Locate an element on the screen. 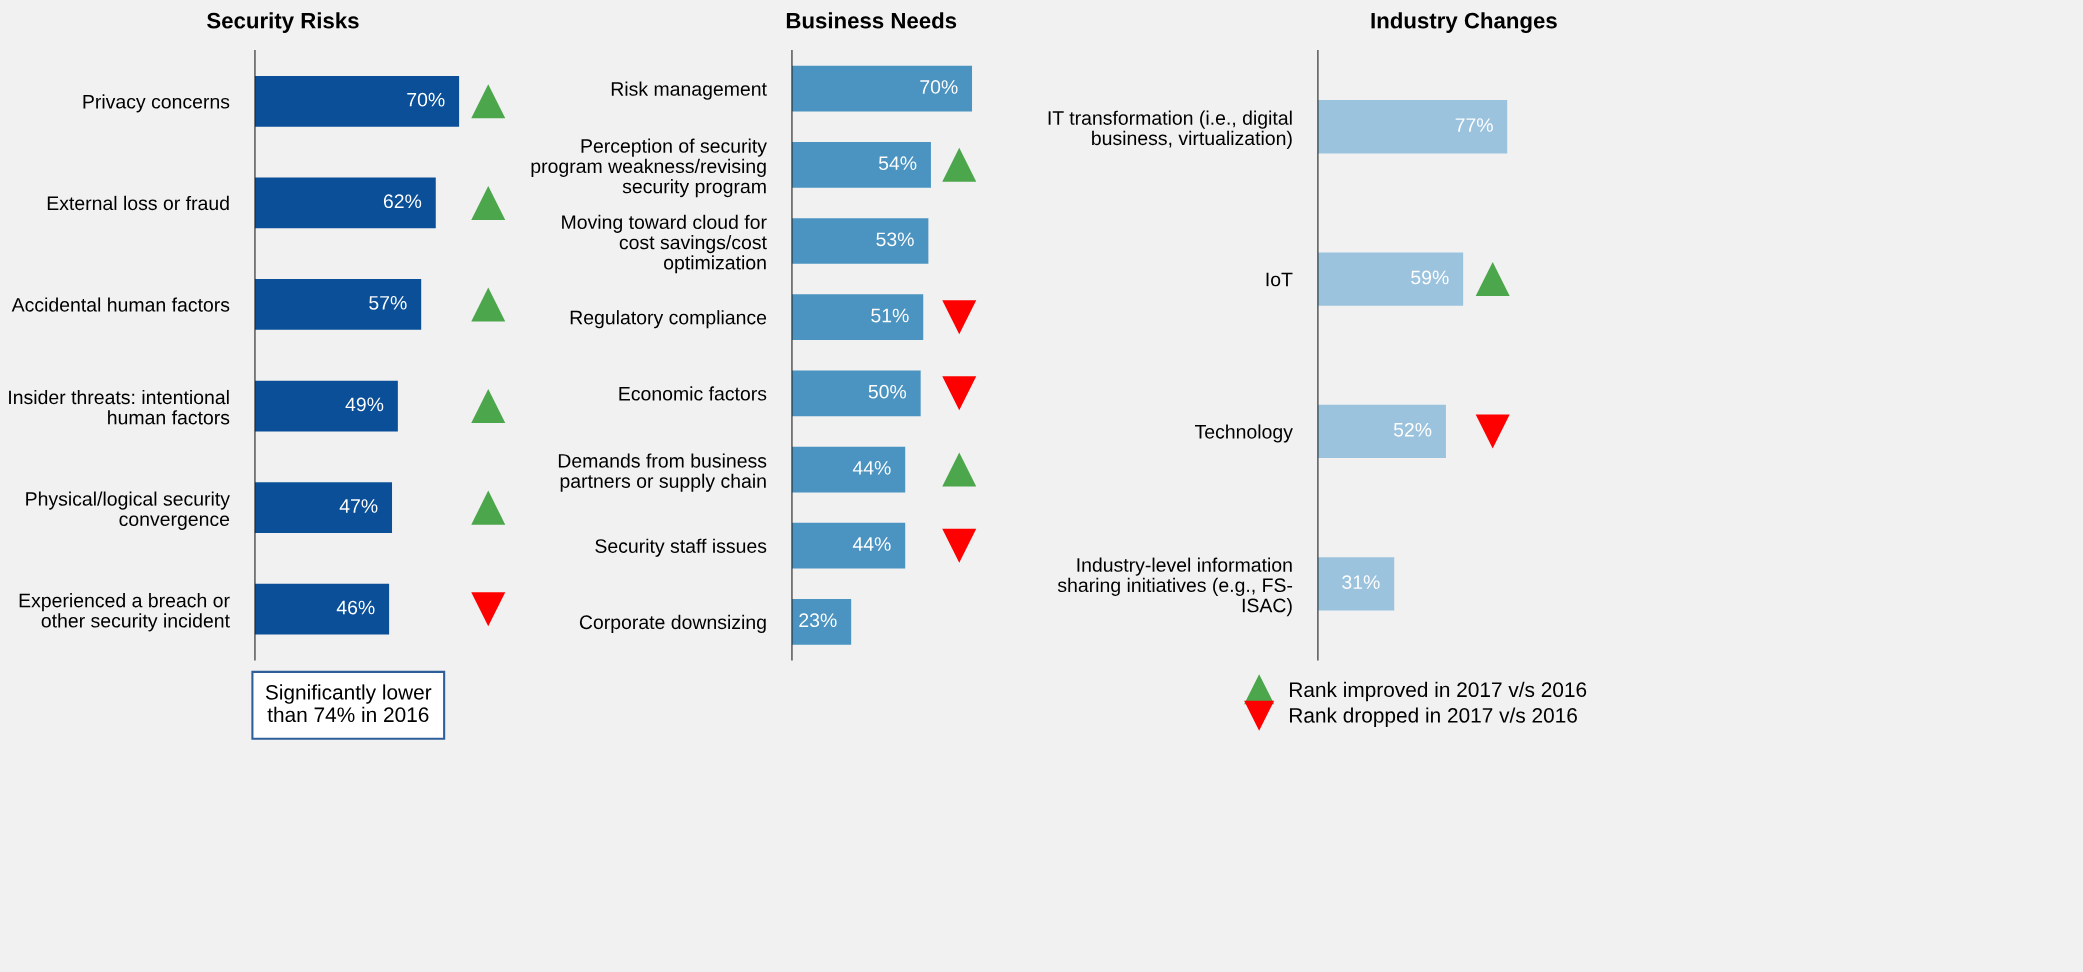  data-label: 59% is located at coordinates (1430, 277).